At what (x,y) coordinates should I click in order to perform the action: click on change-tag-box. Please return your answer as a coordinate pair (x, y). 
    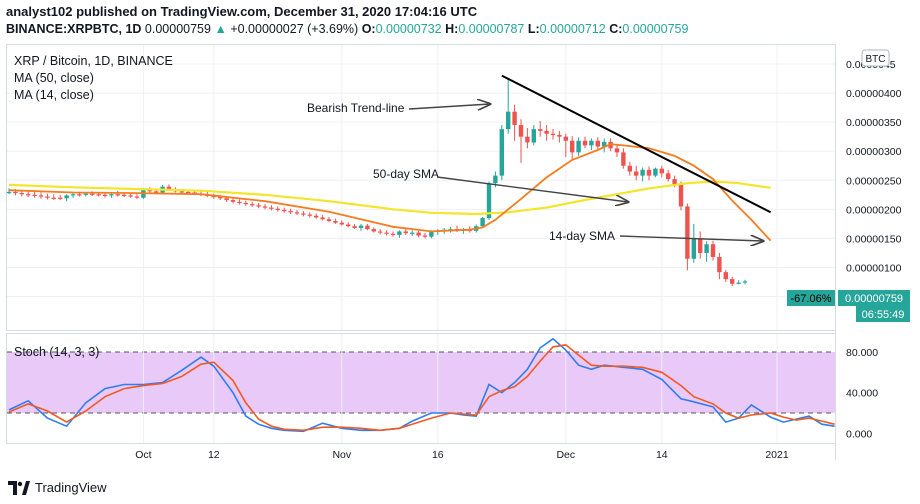
    Looking at the image, I should click on (811, 298).